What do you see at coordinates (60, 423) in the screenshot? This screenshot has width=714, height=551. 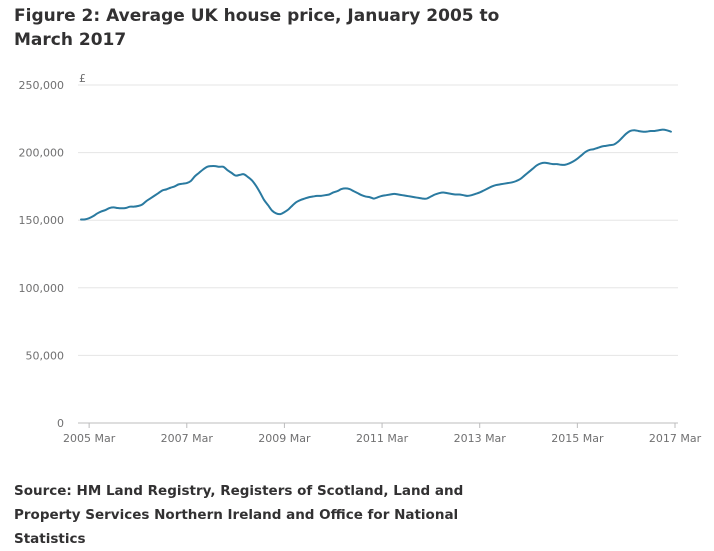 I see `y-tick-label: 0` at bounding box center [60, 423].